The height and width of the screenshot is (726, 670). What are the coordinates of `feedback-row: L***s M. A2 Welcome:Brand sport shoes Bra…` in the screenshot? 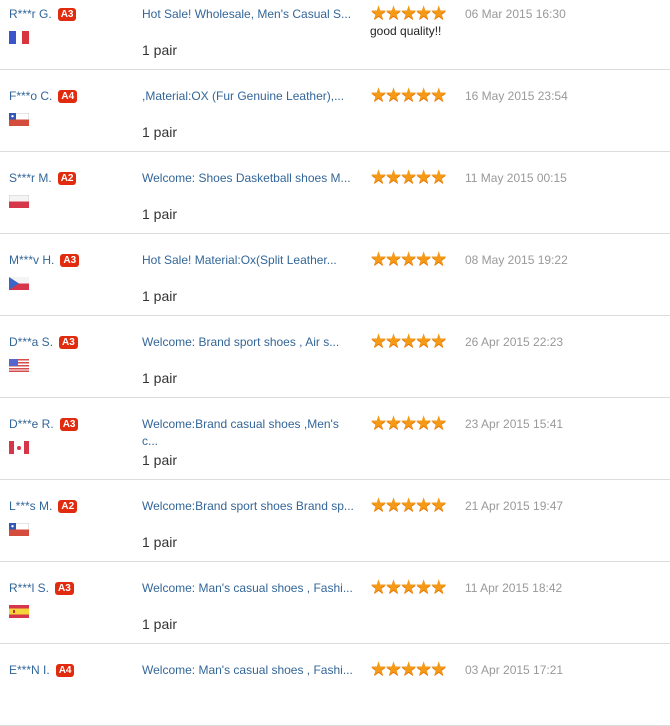 It's located at (335, 521).